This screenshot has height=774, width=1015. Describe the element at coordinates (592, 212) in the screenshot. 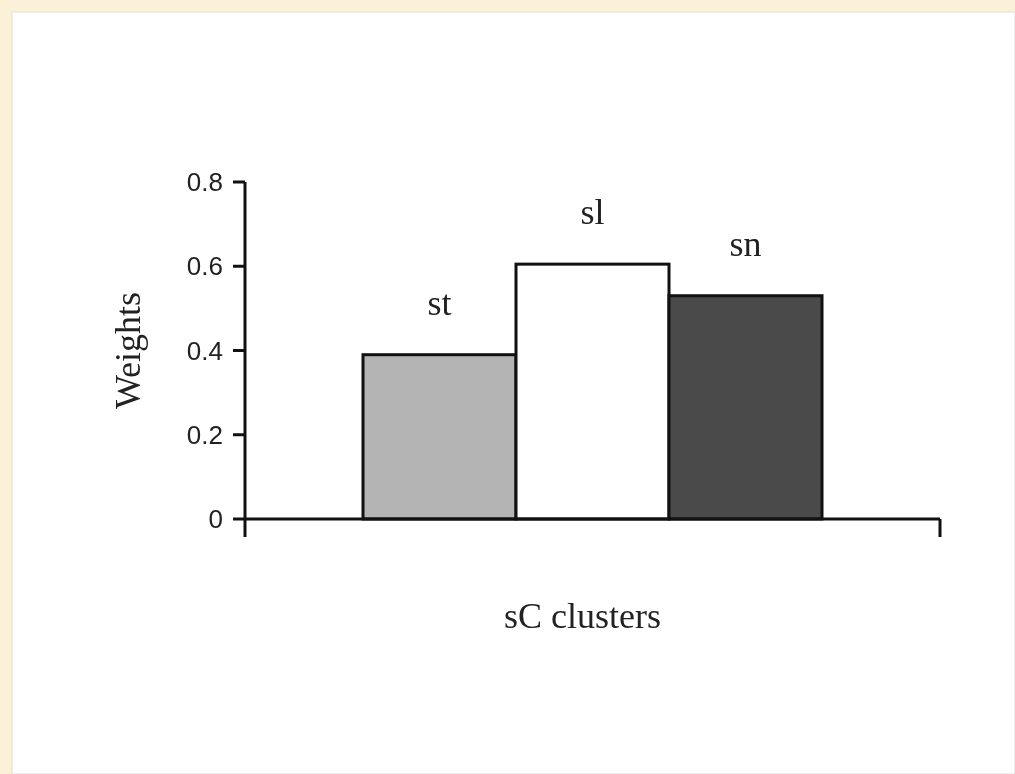

I see `x-tick-label: sl` at that location.